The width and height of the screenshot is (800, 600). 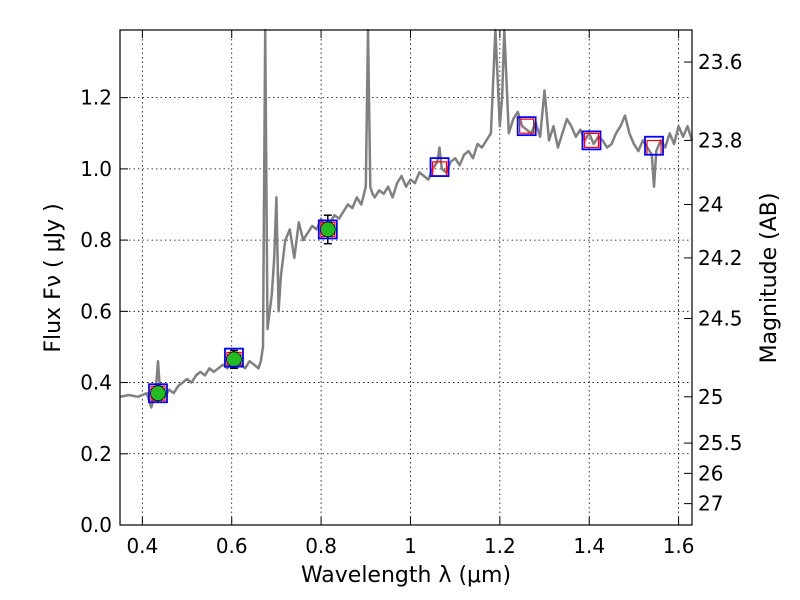 What do you see at coordinates (96, 98) in the screenshot?
I see `y-tick-label: 1.2` at bounding box center [96, 98].